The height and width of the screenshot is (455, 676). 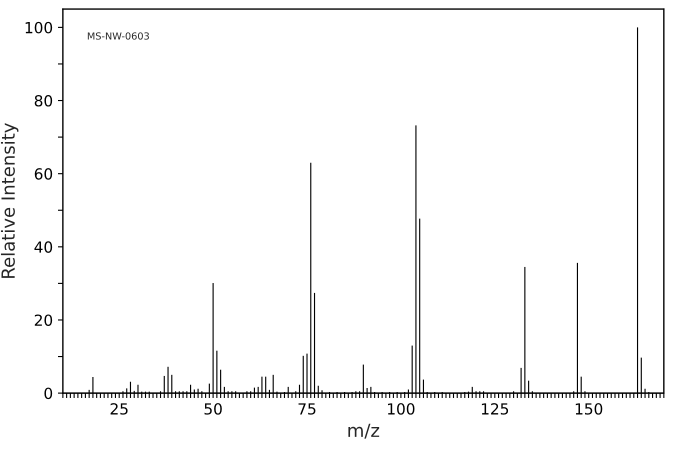 I want to click on x-tick-label: 50, so click(x=213, y=409).